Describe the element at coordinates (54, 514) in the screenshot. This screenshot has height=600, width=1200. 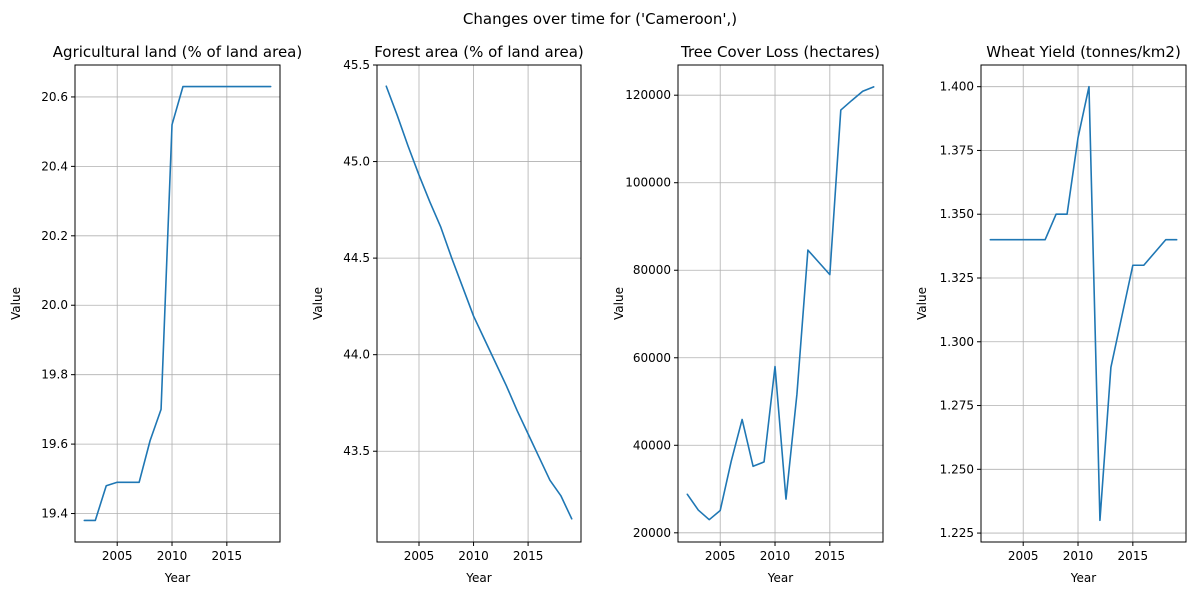
I see `y-tick-label: 19.4` at that location.